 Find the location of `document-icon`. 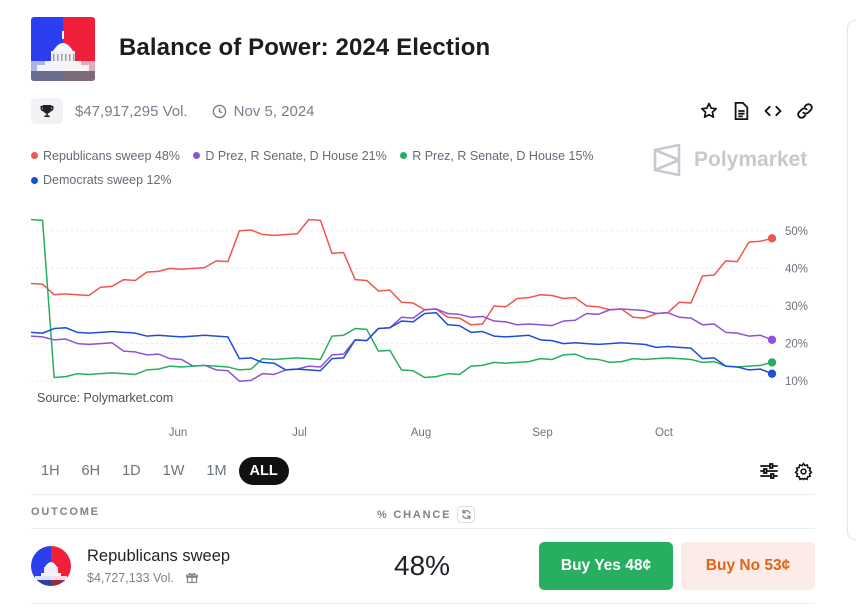

document-icon is located at coordinates (741, 111).